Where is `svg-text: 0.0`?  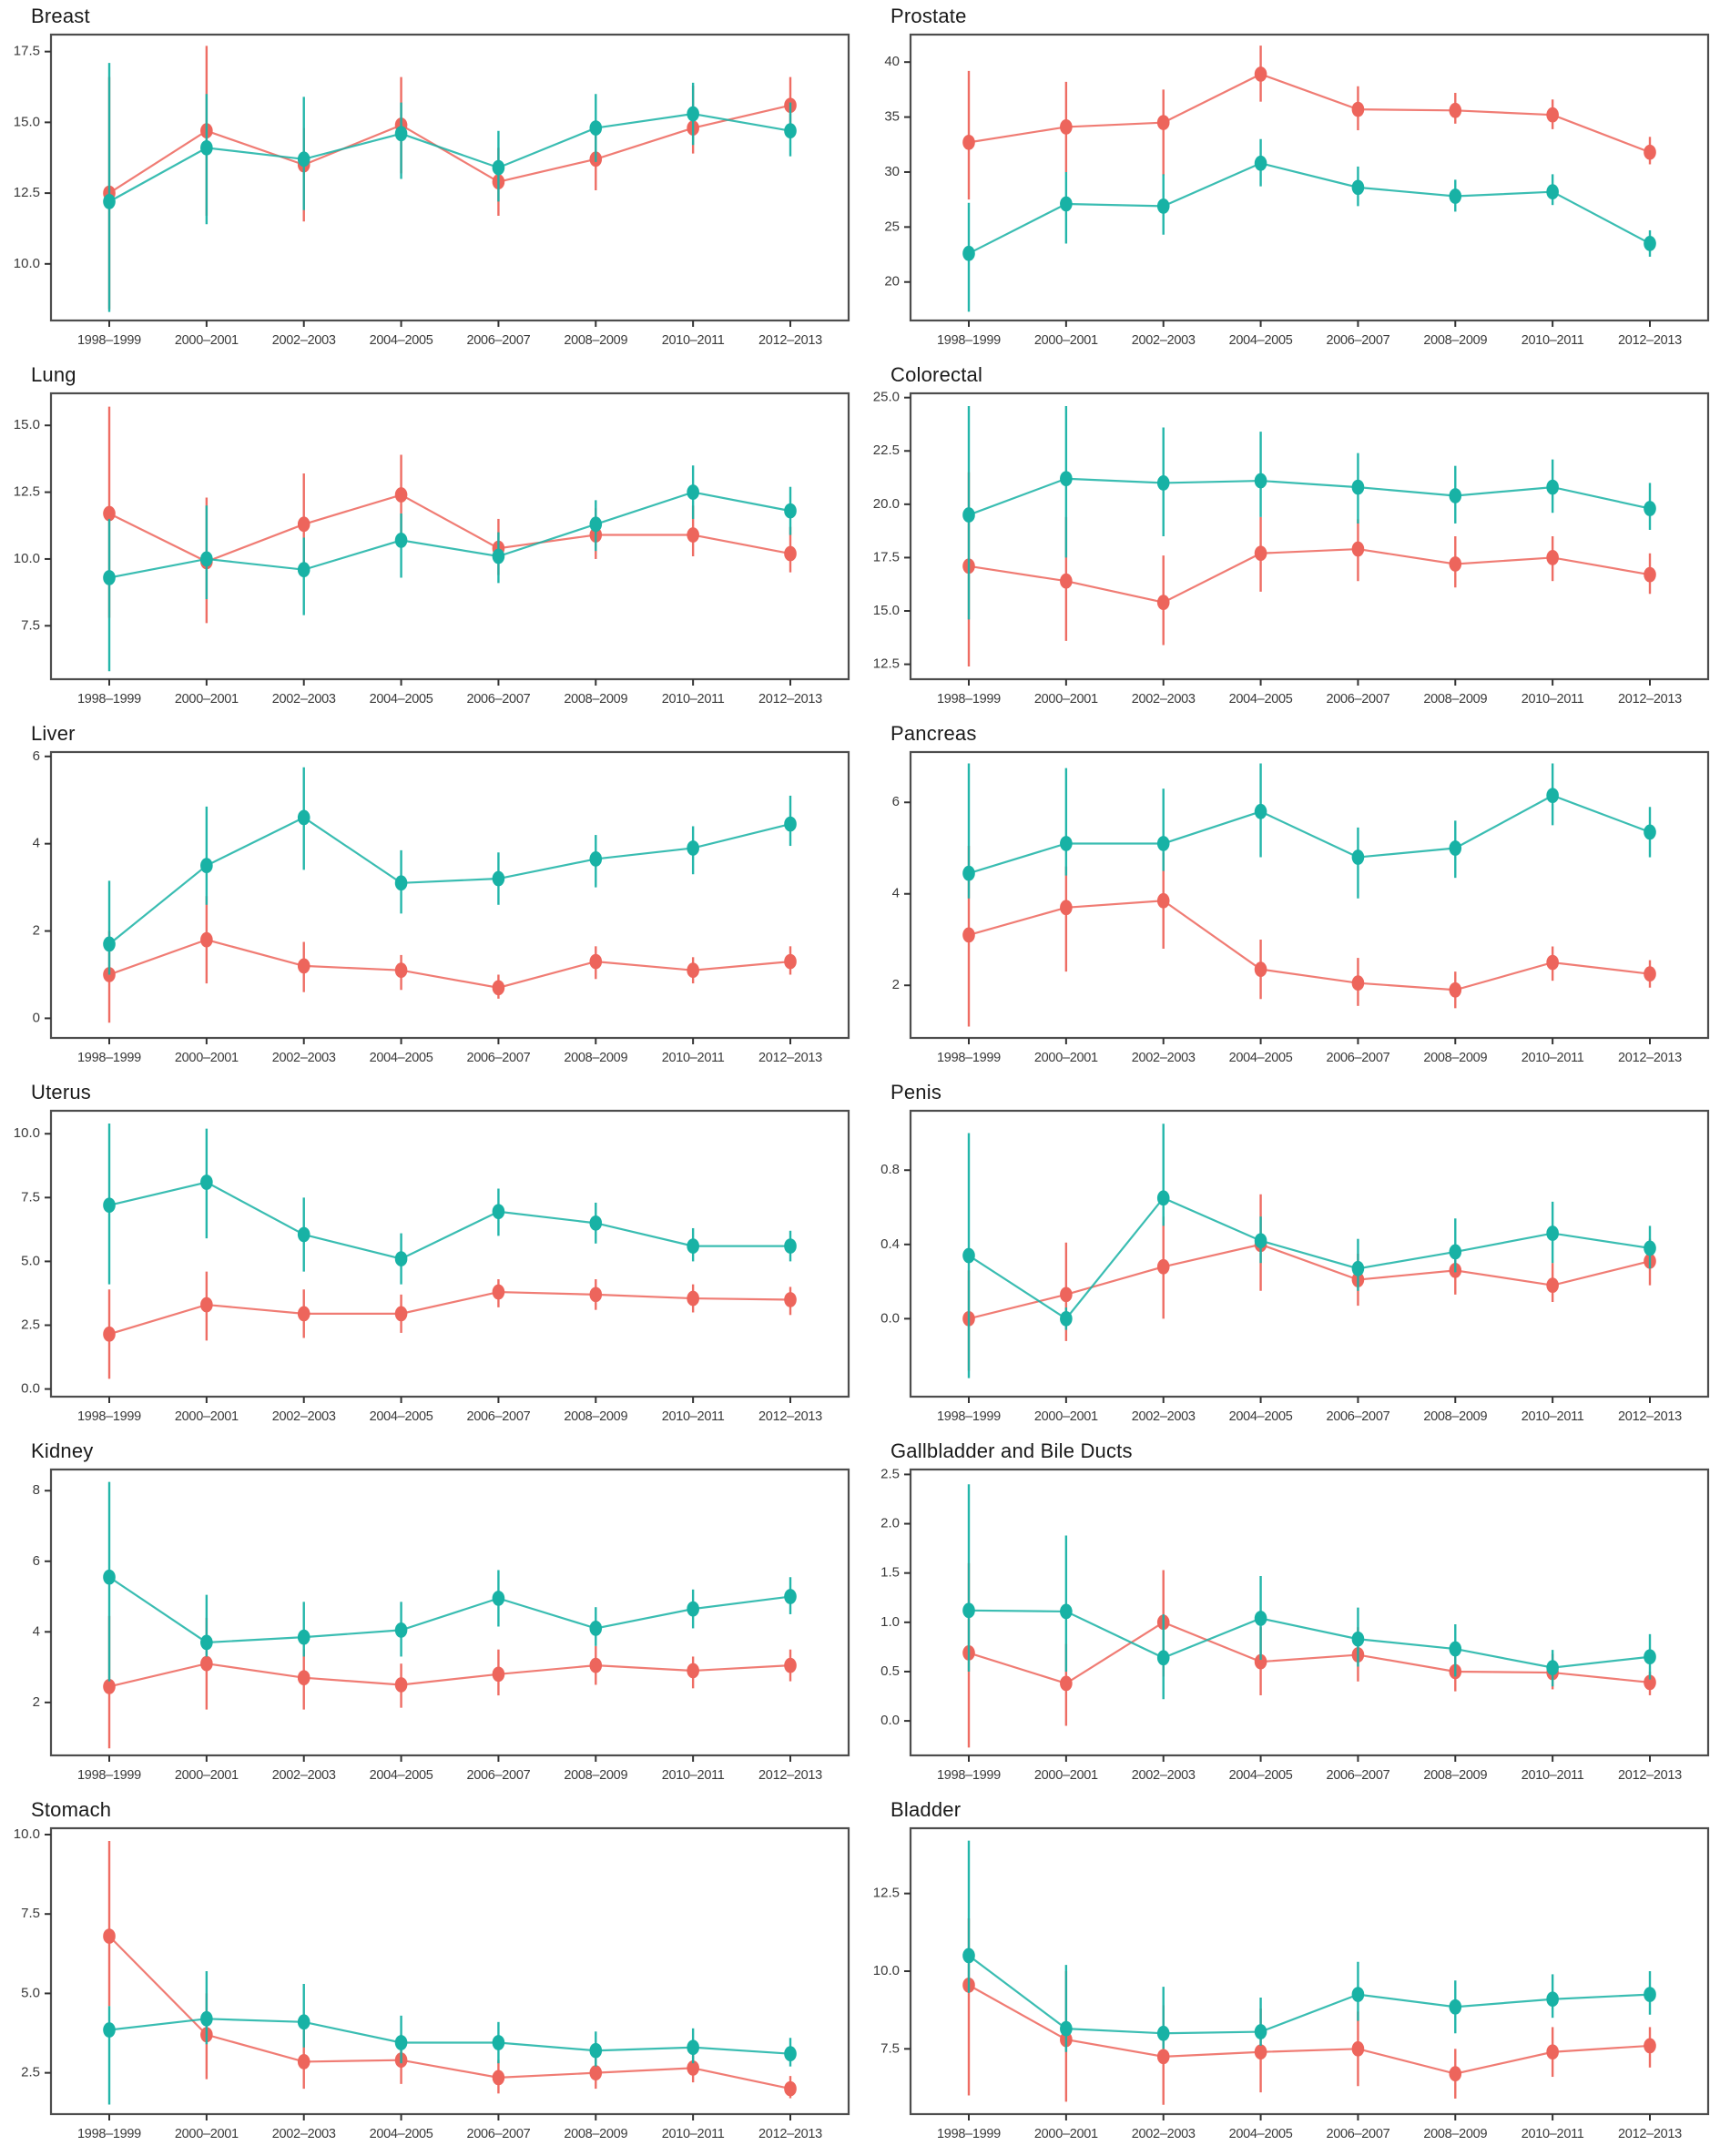 svg-text: 0.0 is located at coordinates (890, 1318).